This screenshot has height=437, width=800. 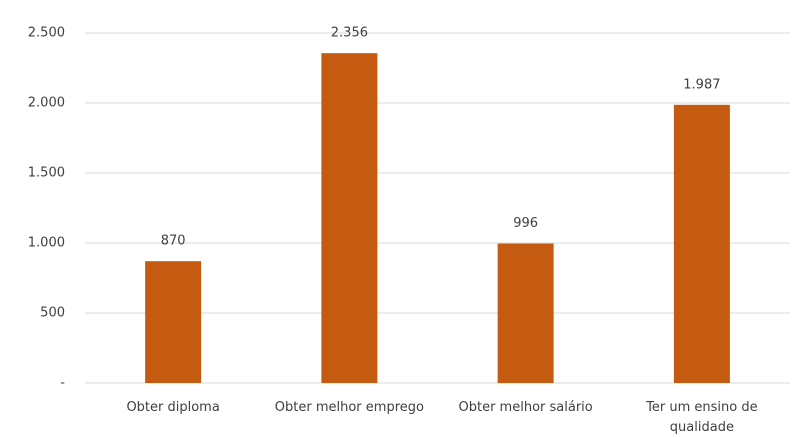 I want to click on y-tick-label: -, so click(x=62, y=383).